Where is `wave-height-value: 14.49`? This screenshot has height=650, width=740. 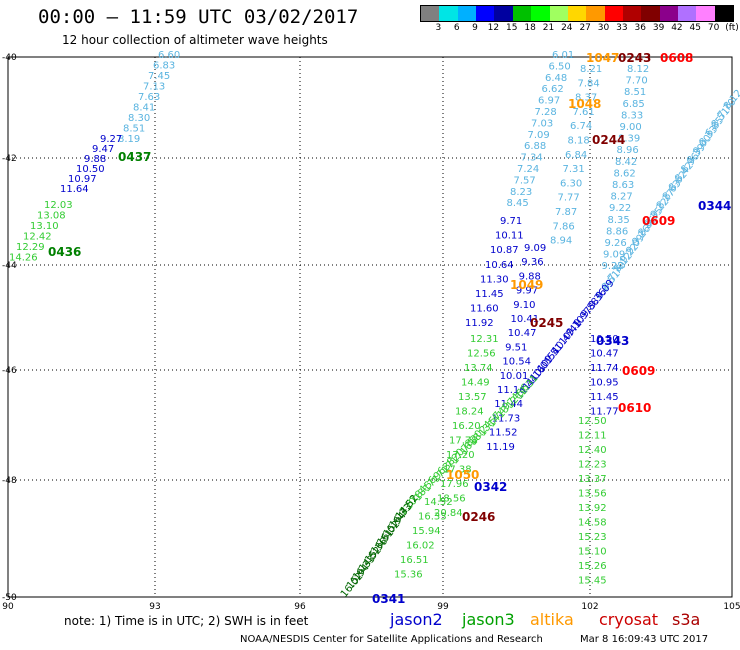 wave-height-value: 14.49 is located at coordinates (475, 383).